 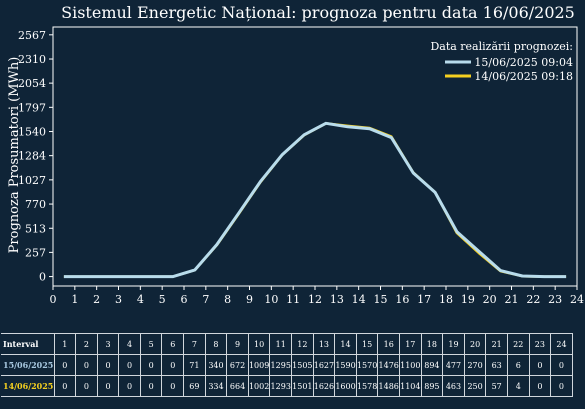 I want to click on table-cell: 57, so click(x=496, y=386).